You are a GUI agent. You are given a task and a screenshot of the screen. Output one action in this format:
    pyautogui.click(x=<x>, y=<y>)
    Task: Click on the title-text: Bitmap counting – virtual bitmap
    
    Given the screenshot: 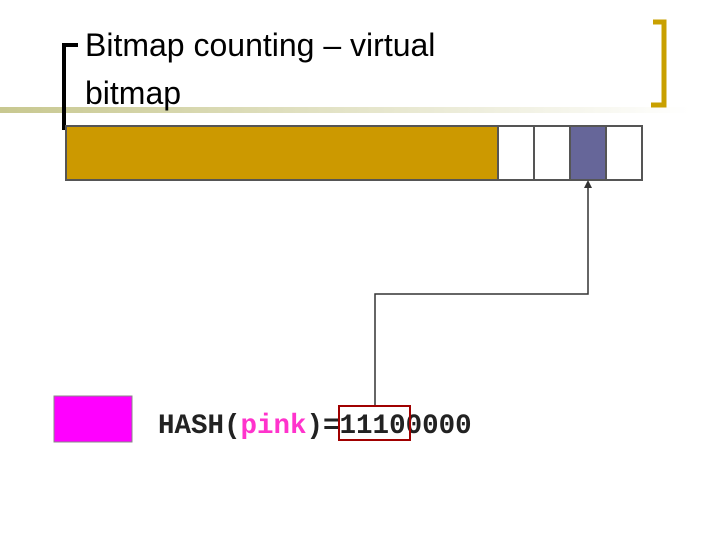 What is the action you would take?
    pyautogui.click(x=260, y=69)
    